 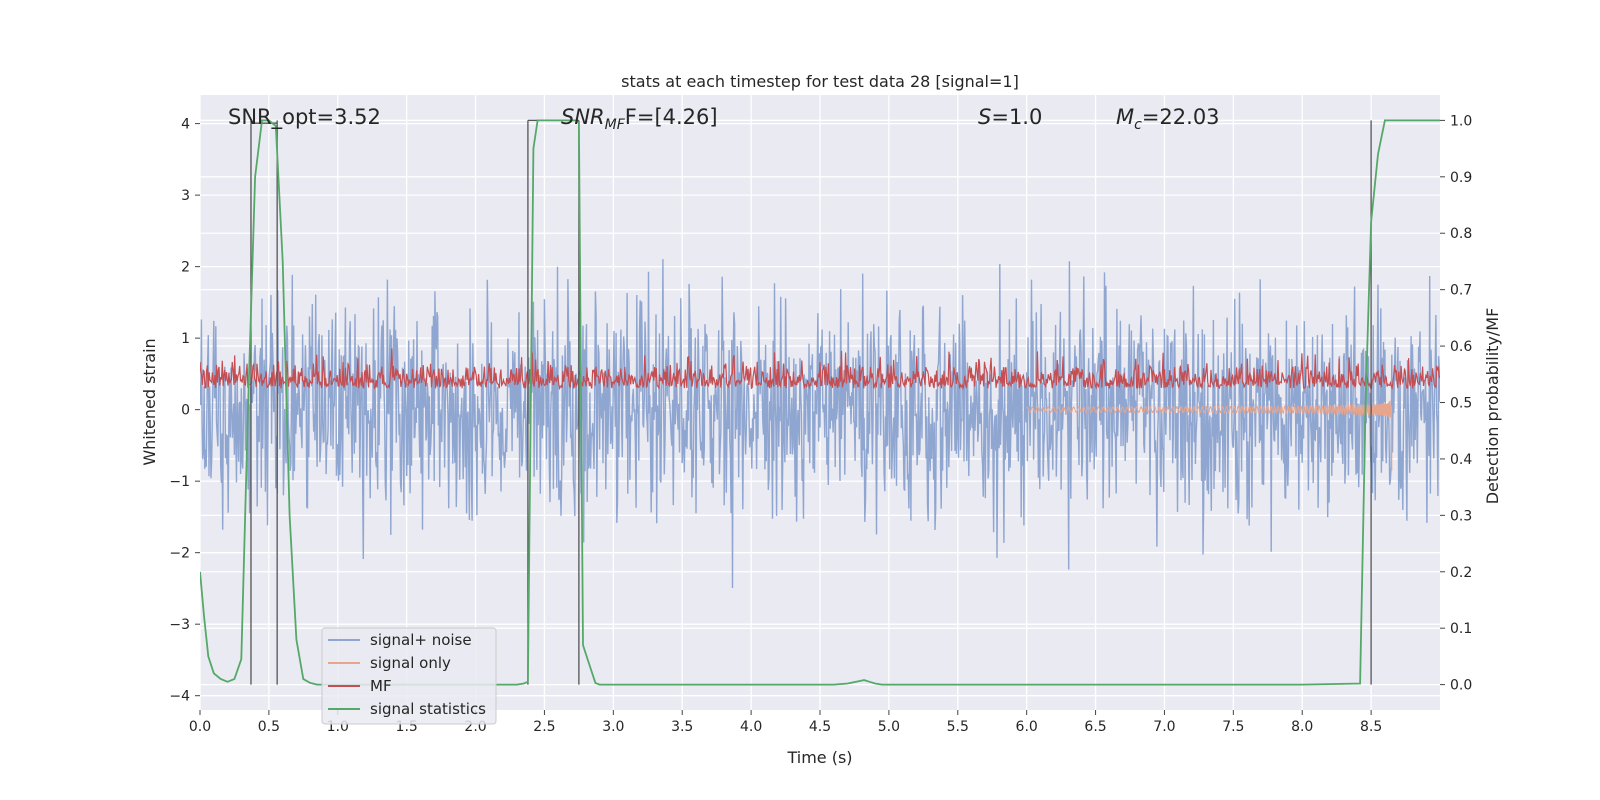 What do you see at coordinates (1461, 404) in the screenshot?
I see `y-right-tick-label: 0.5` at bounding box center [1461, 404].